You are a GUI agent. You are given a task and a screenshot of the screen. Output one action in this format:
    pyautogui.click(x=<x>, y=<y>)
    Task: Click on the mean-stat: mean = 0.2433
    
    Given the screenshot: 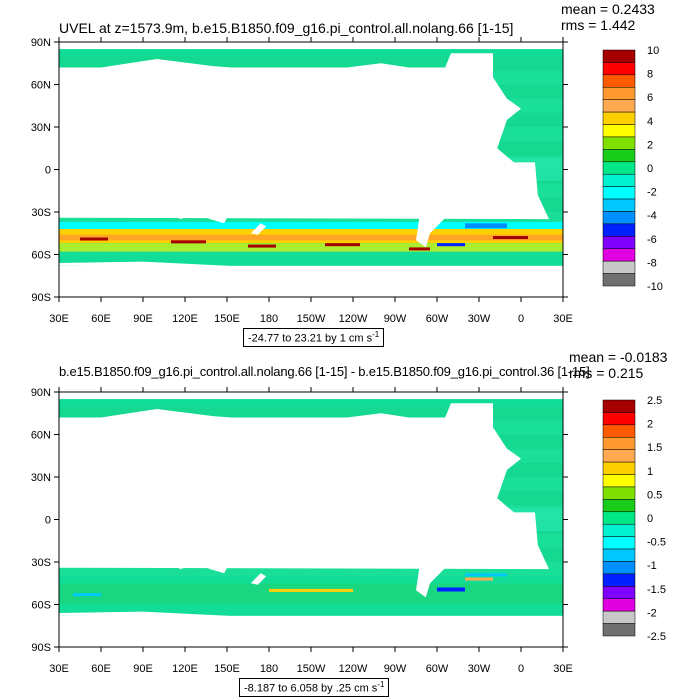 What is the action you would take?
    pyautogui.click(x=608, y=9)
    